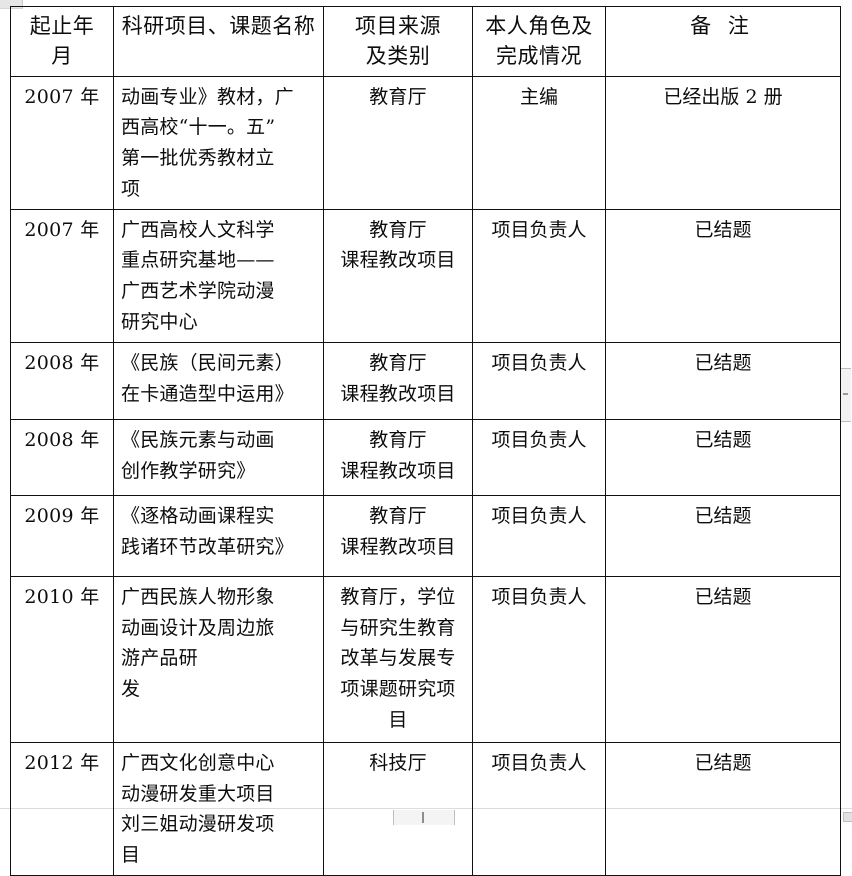 Image resolution: width=852 pixels, height=876 pixels. Describe the element at coordinates (398, 627) in the screenshot. I see `cell-source-line: 与研究生教育` at that location.